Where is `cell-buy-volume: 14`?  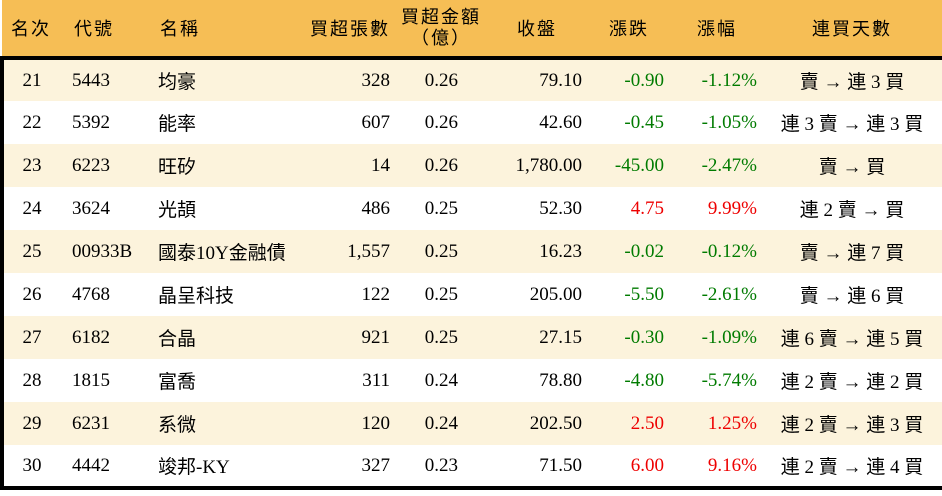 cell-buy-volume: 14 is located at coordinates (380, 165).